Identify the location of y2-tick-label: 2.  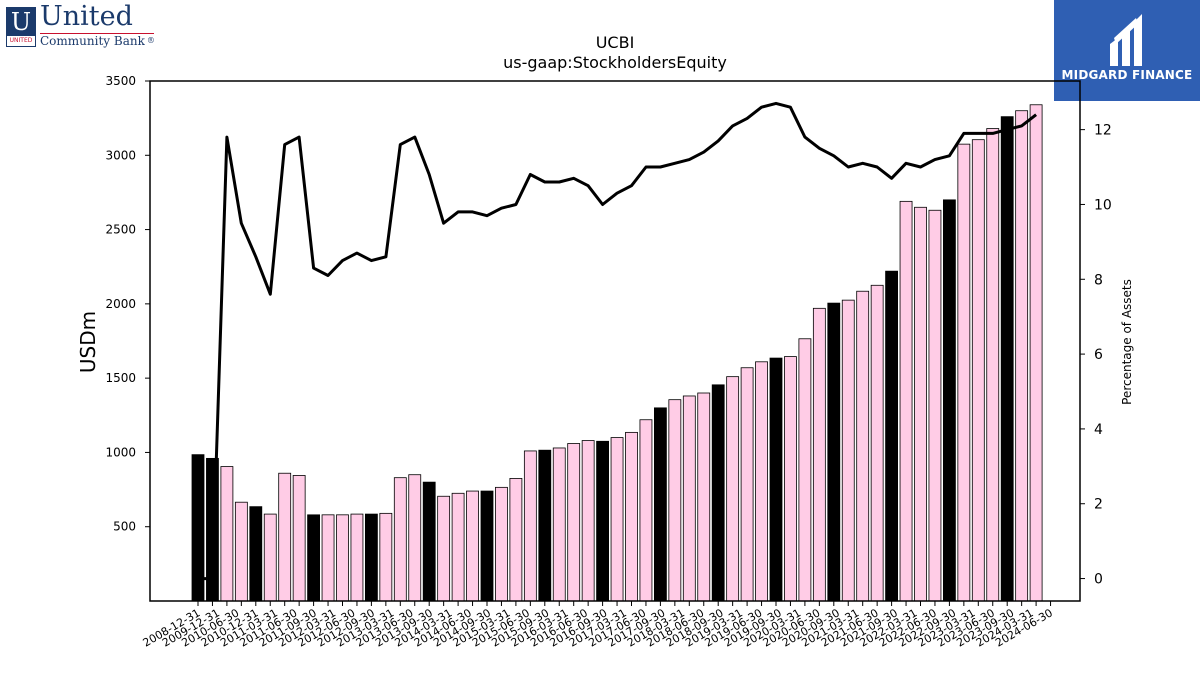
(1098, 505).